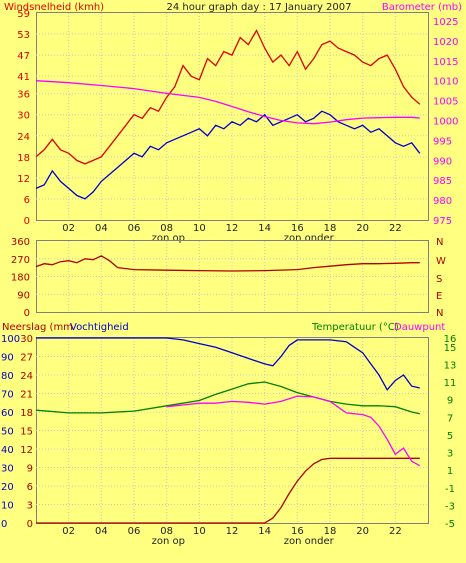 The image size is (466, 563). Describe the element at coordinates (293, 431) in the screenshot. I see `series-dauwpunt` at that location.